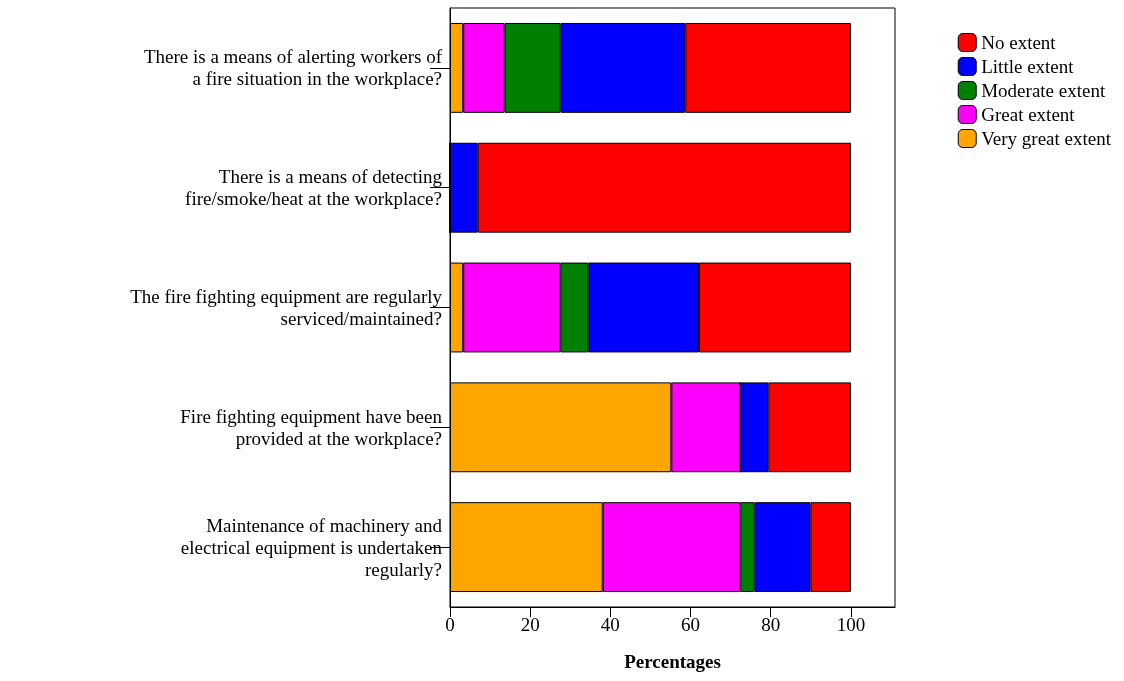  I want to click on x-tick-label: 80, so click(771, 624).